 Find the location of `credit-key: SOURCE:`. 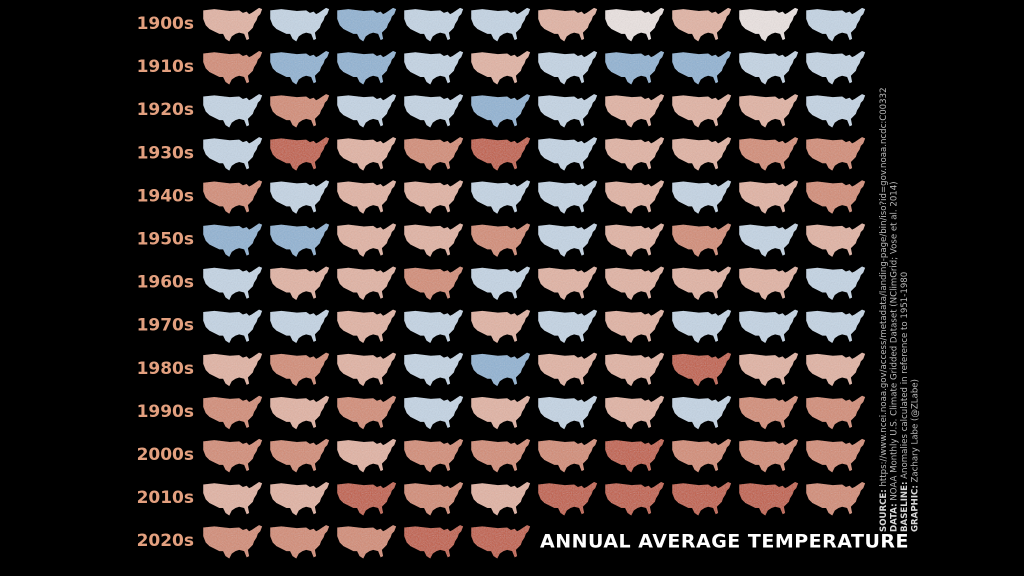

credit-key: SOURCE: is located at coordinates (884, 510).